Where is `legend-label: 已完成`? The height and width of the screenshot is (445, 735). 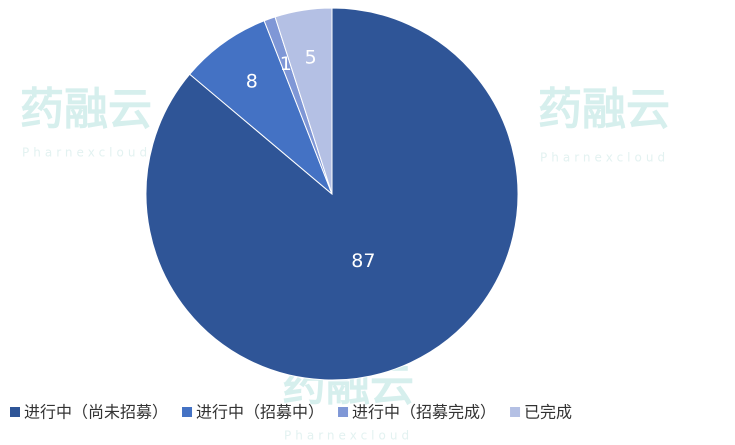
legend-label: 已完成 is located at coordinates (548, 412).